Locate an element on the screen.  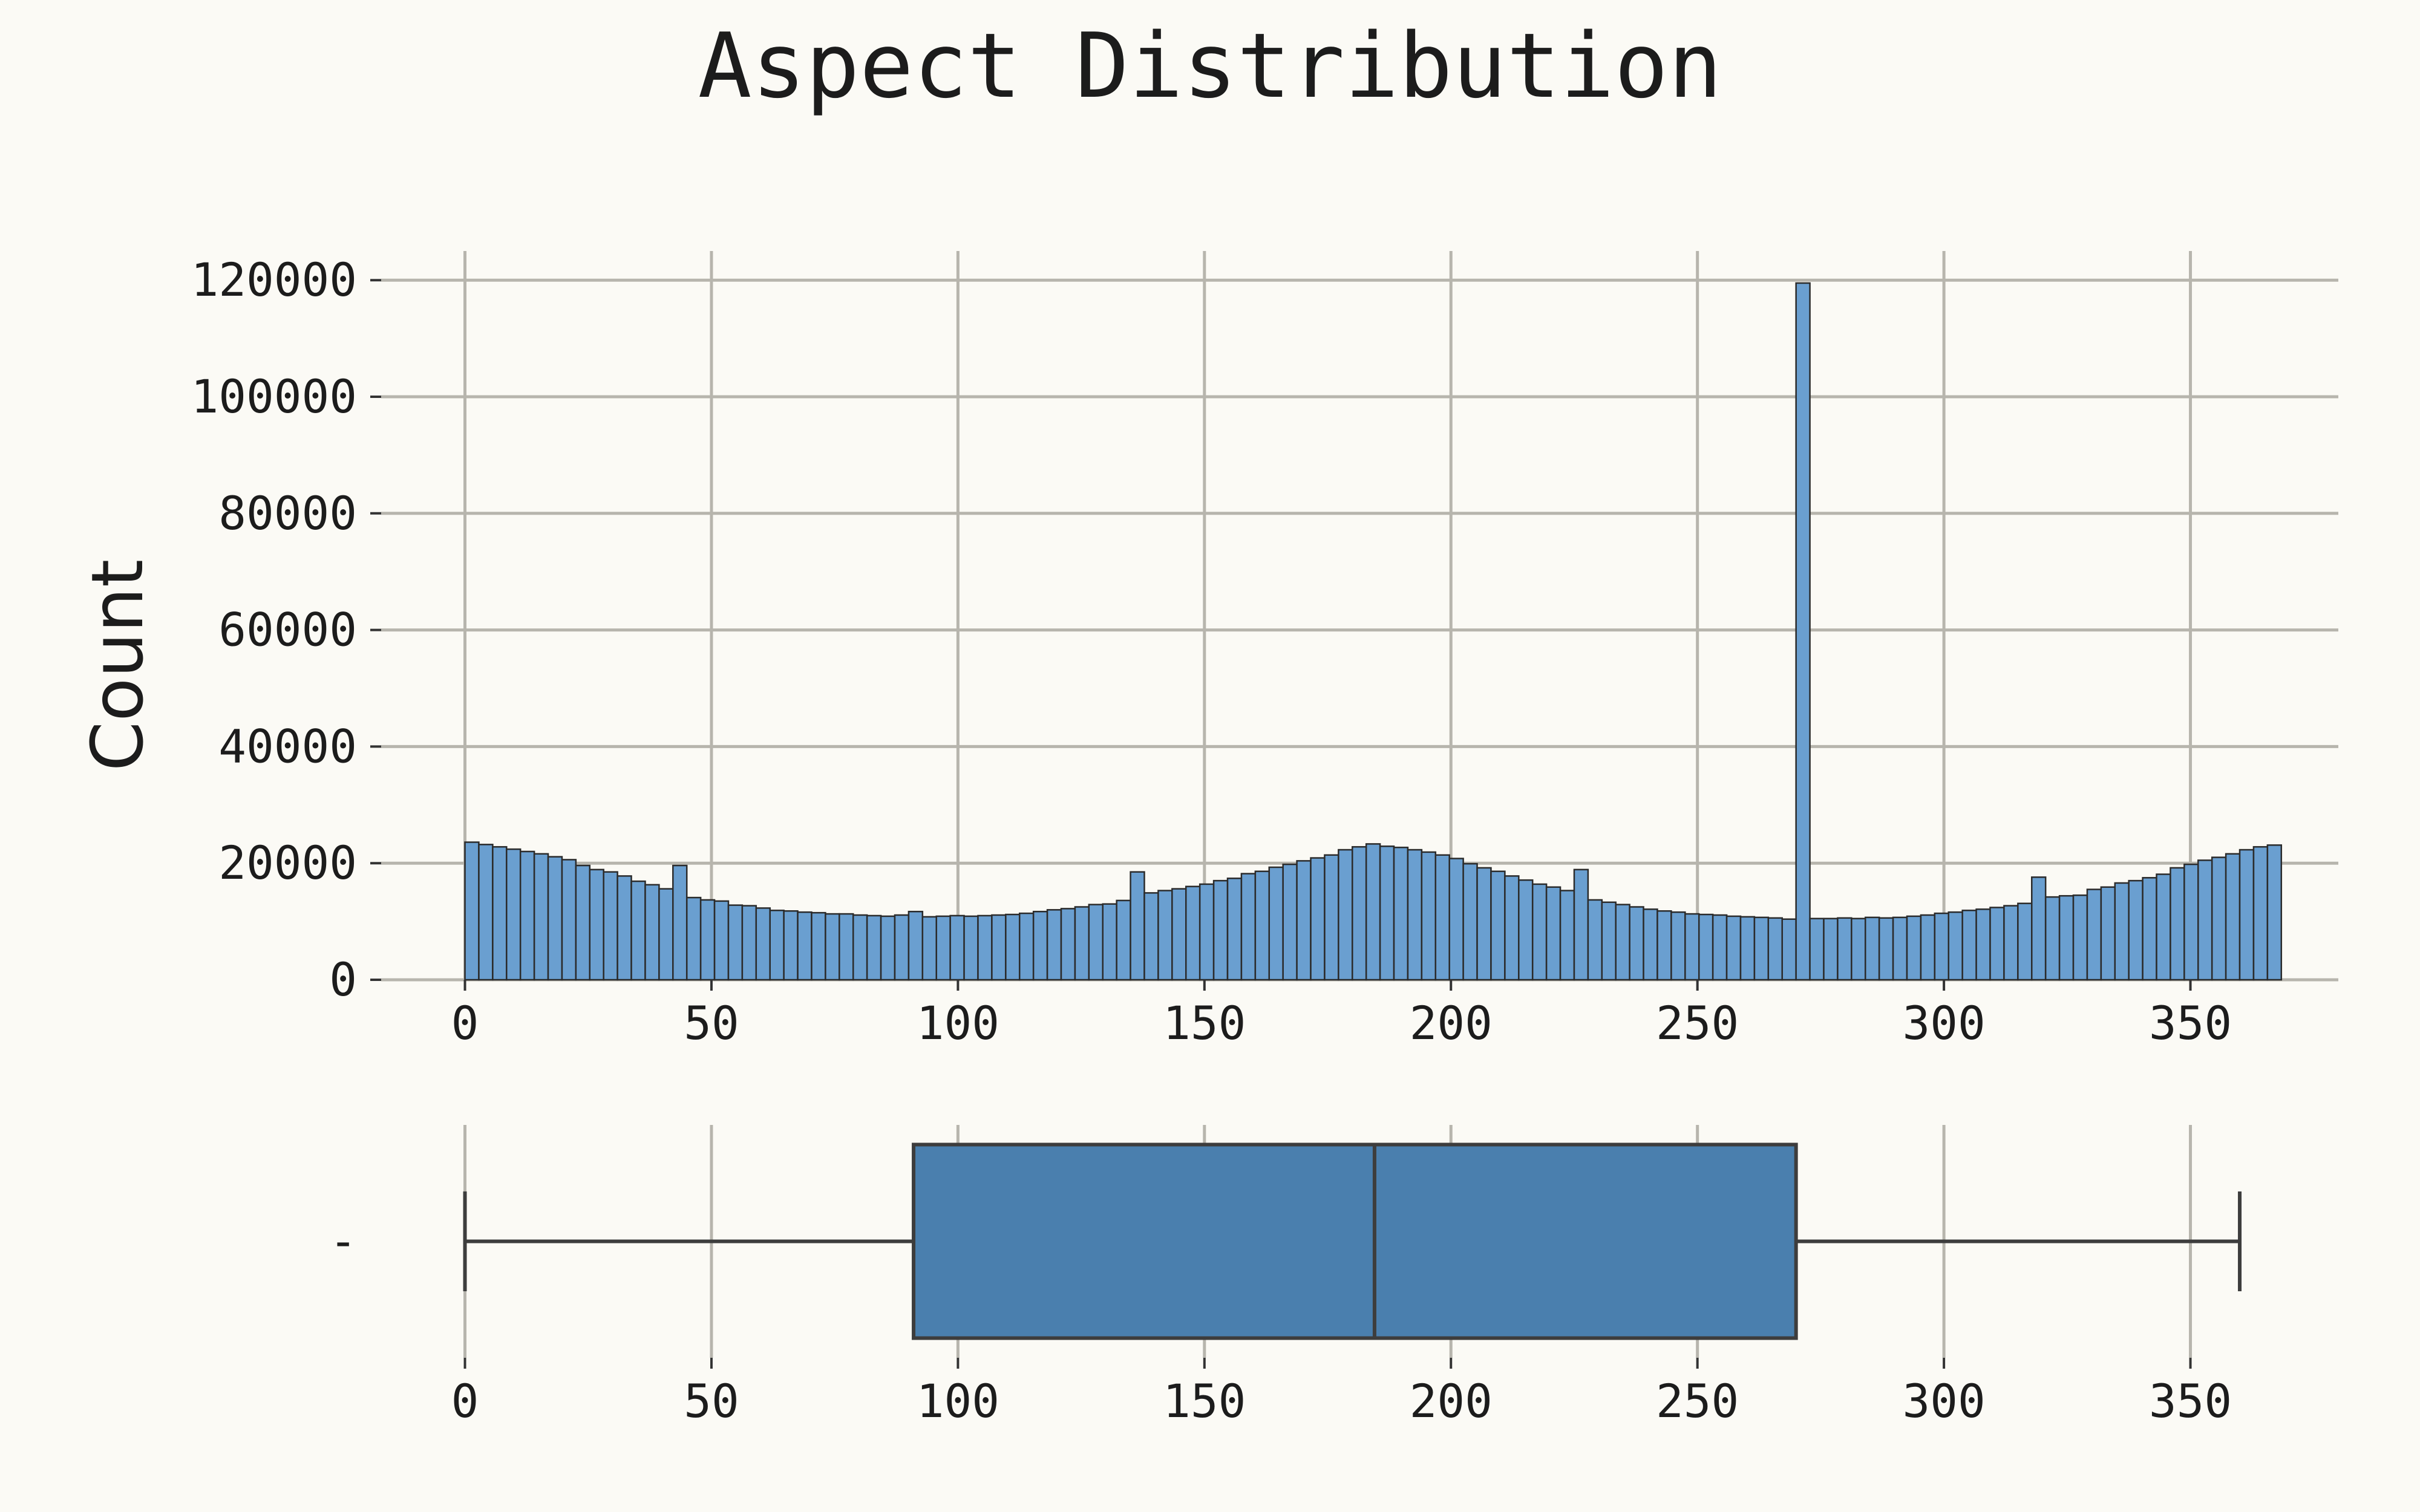
boxplot-x-tick-label: 350 is located at coordinates (2190, 1401).